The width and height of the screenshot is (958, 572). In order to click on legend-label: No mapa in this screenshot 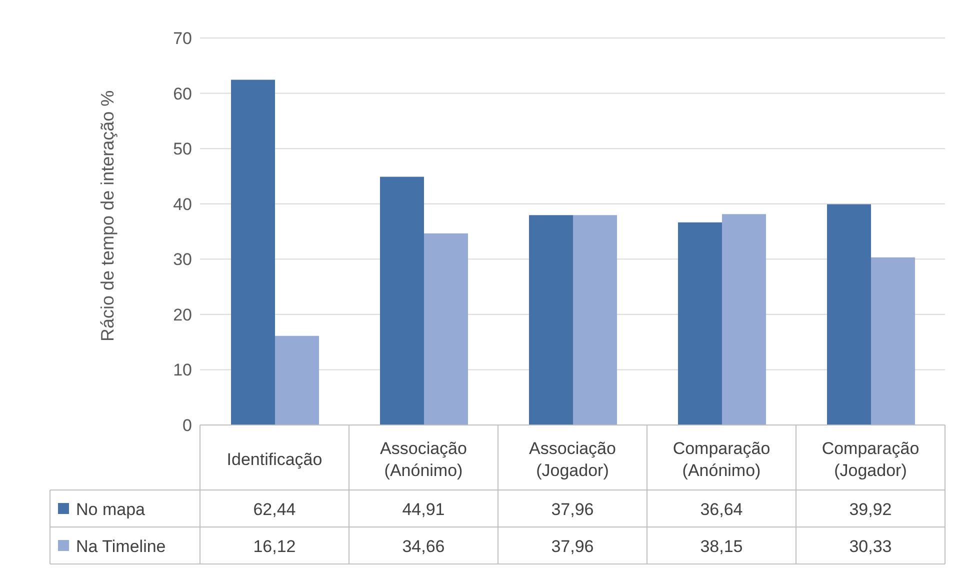, I will do `click(111, 509)`.